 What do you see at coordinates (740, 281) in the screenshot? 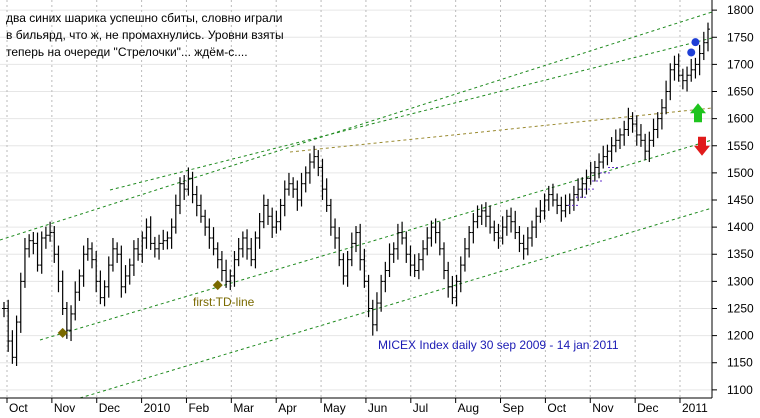
I see `y-tick-label: 1300` at bounding box center [740, 281].